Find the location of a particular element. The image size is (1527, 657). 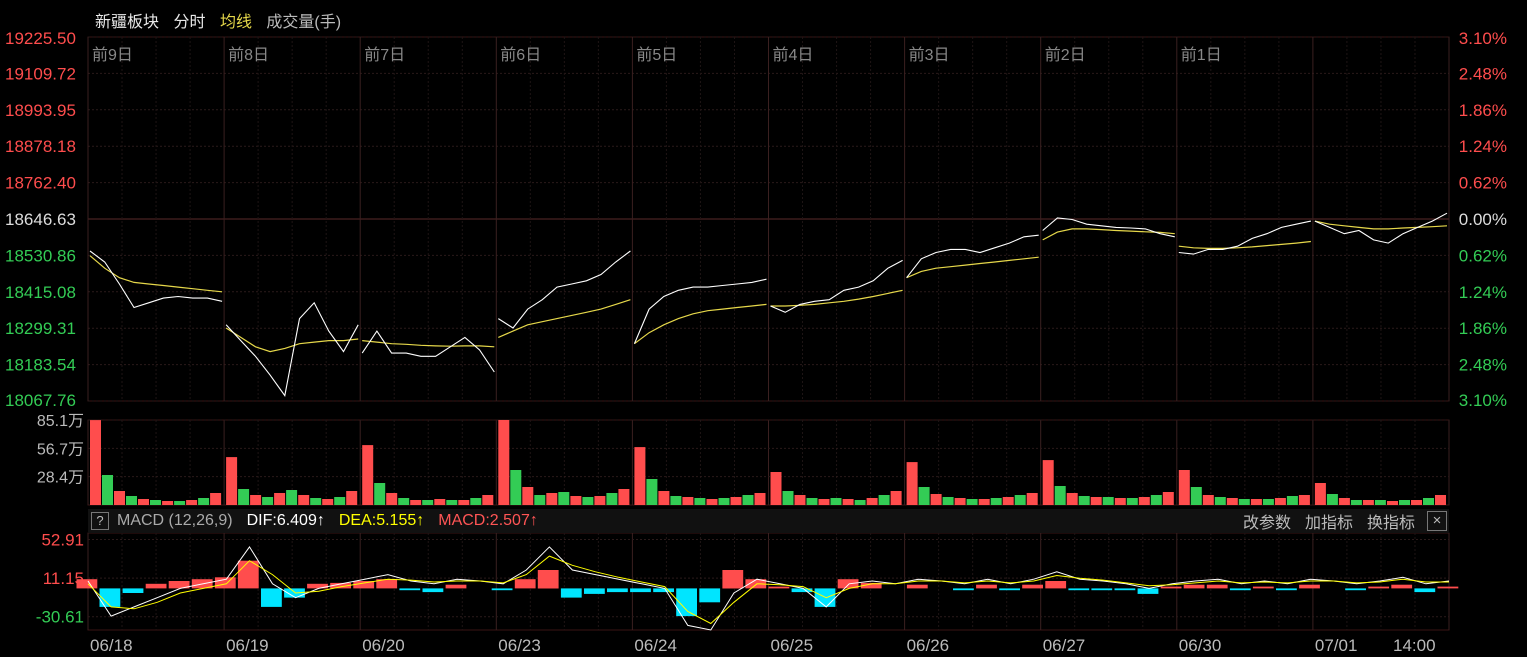

dea-value: DEA:5.155↑ is located at coordinates (381, 520).